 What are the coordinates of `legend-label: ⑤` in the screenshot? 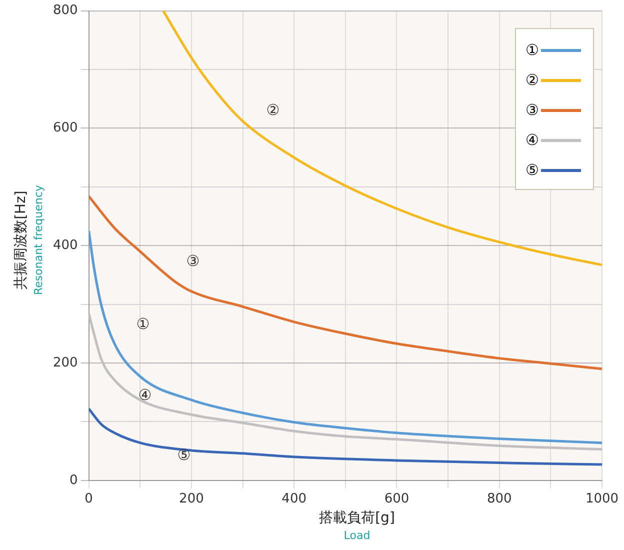 It's located at (532, 170).